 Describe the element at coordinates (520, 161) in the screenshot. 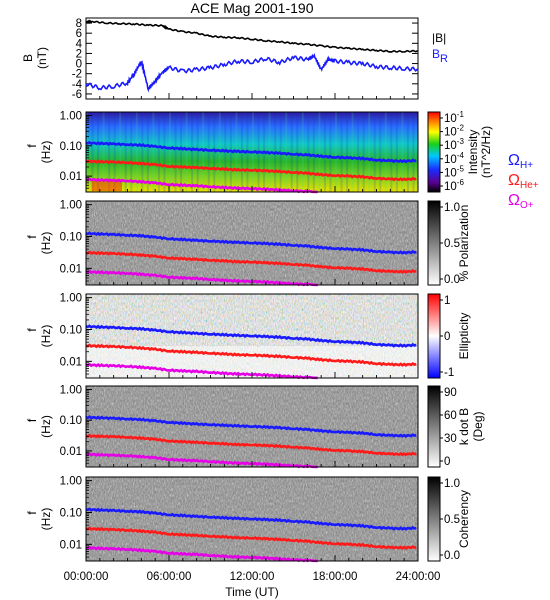

I see `legend-h-plus: ΩH+` at that location.